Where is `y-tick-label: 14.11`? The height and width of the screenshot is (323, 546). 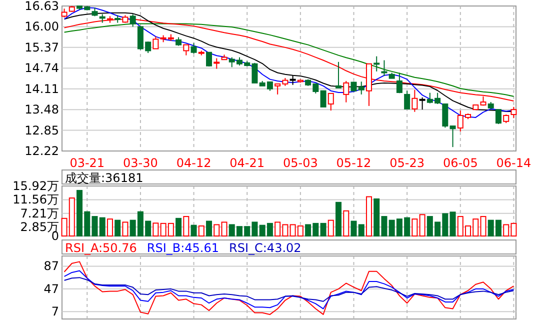
y-tick-label: 14.11 is located at coordinates (41, 89).